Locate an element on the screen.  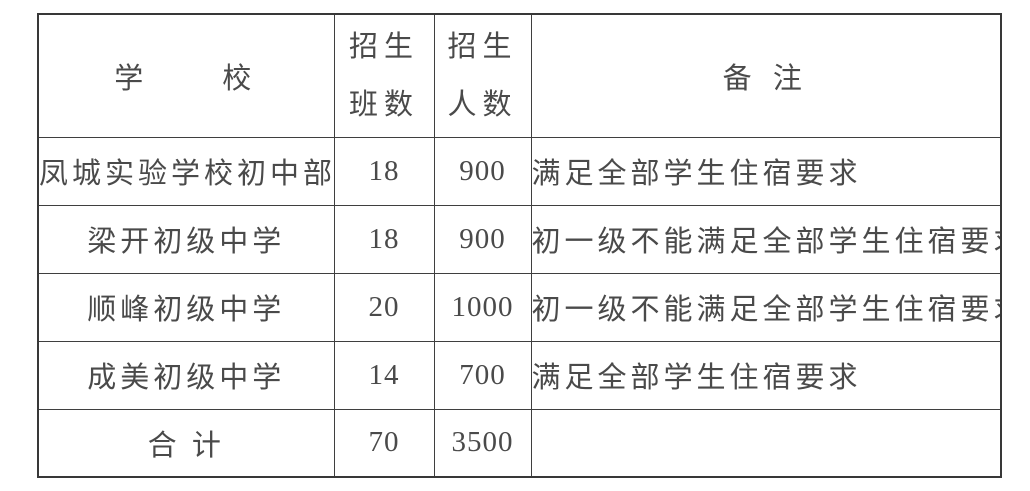
school-cell: 成美初级中学 is located at coordinates (186, 375).